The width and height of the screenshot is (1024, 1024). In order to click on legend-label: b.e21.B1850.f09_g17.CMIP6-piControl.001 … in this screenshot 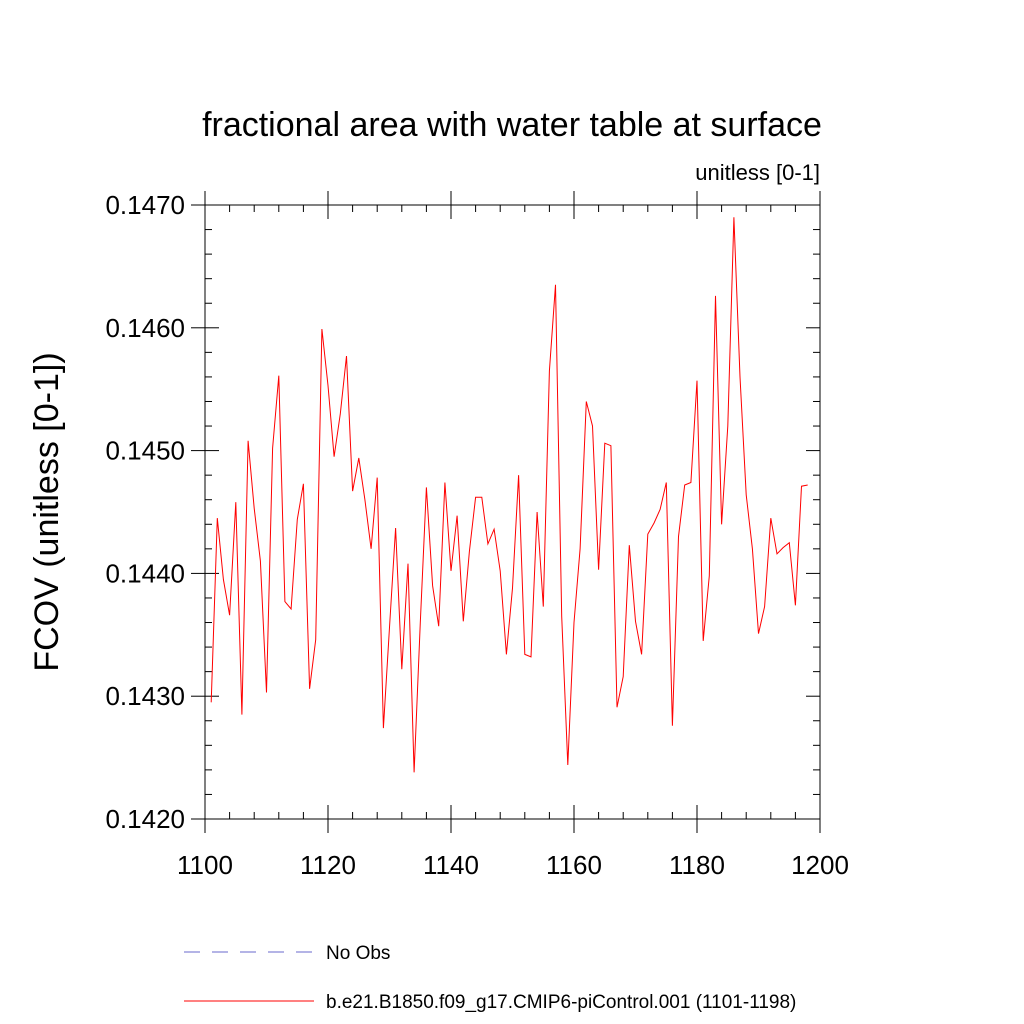, I will do `click(561, 1002)`.